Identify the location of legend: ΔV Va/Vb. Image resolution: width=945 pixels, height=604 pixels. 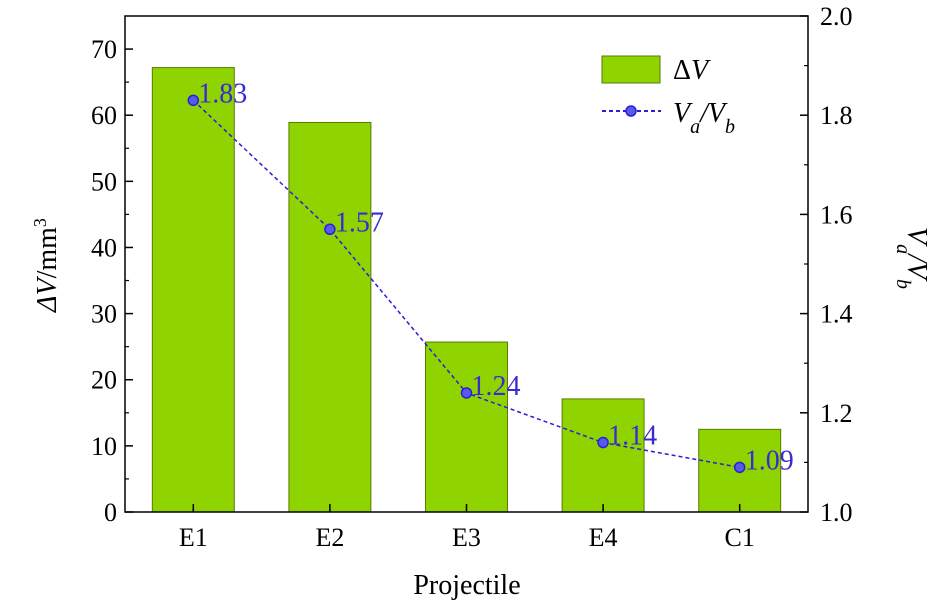
(668, 96).